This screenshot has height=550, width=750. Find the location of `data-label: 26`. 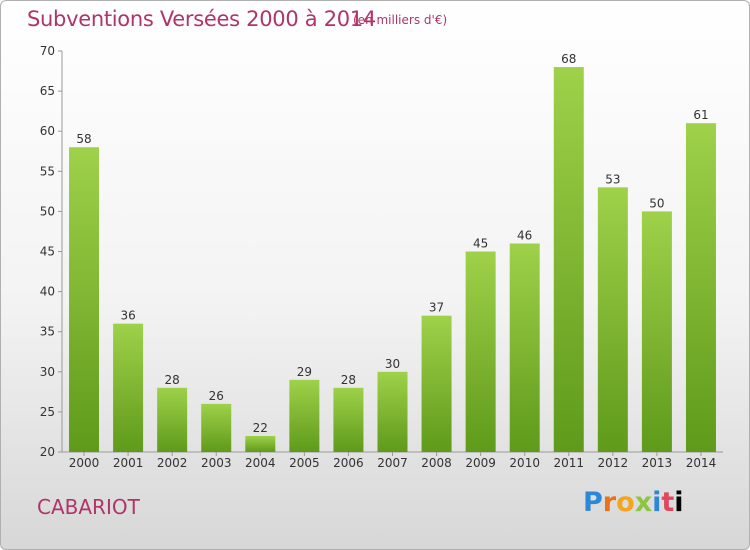

data-label: 26 is located at coordinates (216, 396).